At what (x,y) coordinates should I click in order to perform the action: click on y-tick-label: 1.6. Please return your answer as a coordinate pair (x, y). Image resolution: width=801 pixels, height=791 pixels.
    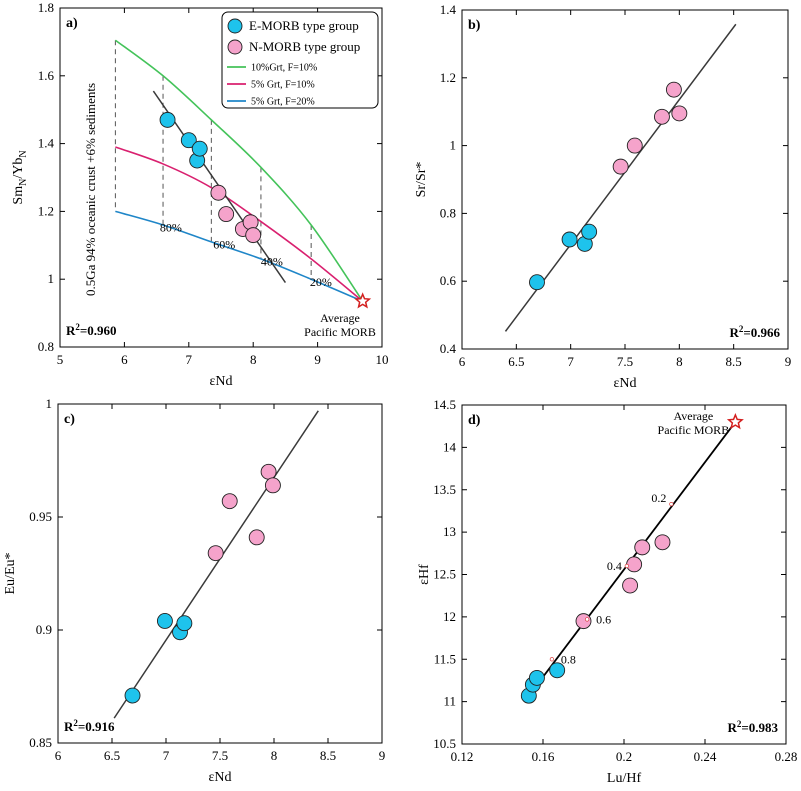
    Looking at the image, I should click on (46, 75).